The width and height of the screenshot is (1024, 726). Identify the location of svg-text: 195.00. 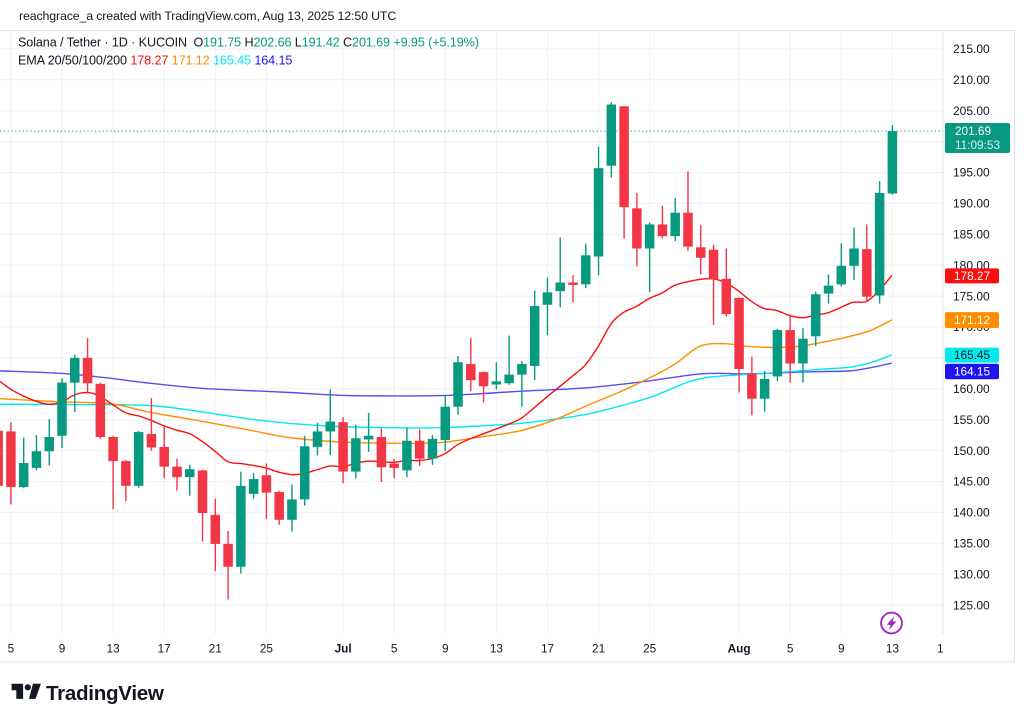
(971, 173).